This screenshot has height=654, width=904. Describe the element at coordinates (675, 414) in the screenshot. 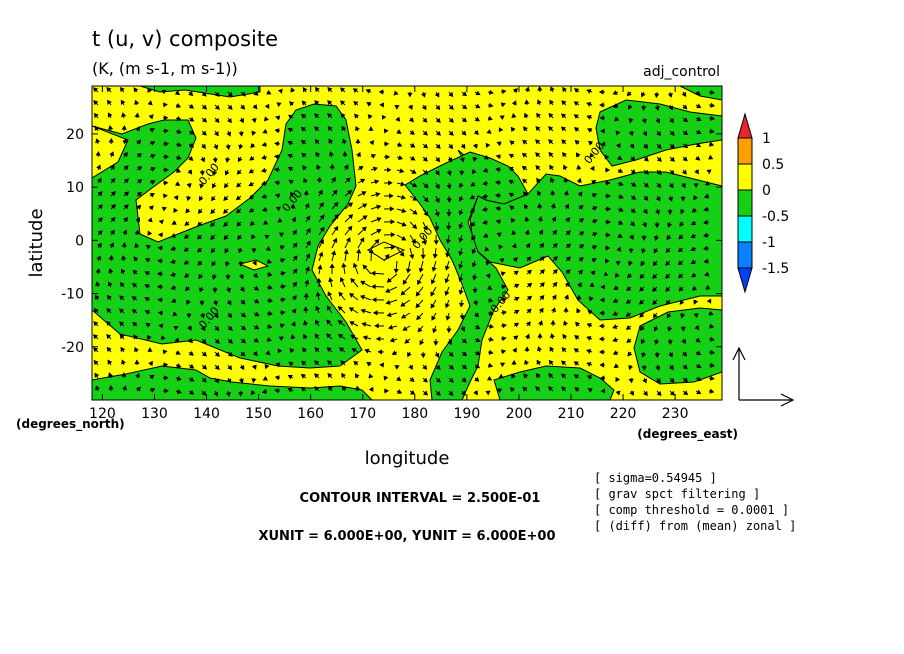

I see `x-tick-label: 230` at that location.